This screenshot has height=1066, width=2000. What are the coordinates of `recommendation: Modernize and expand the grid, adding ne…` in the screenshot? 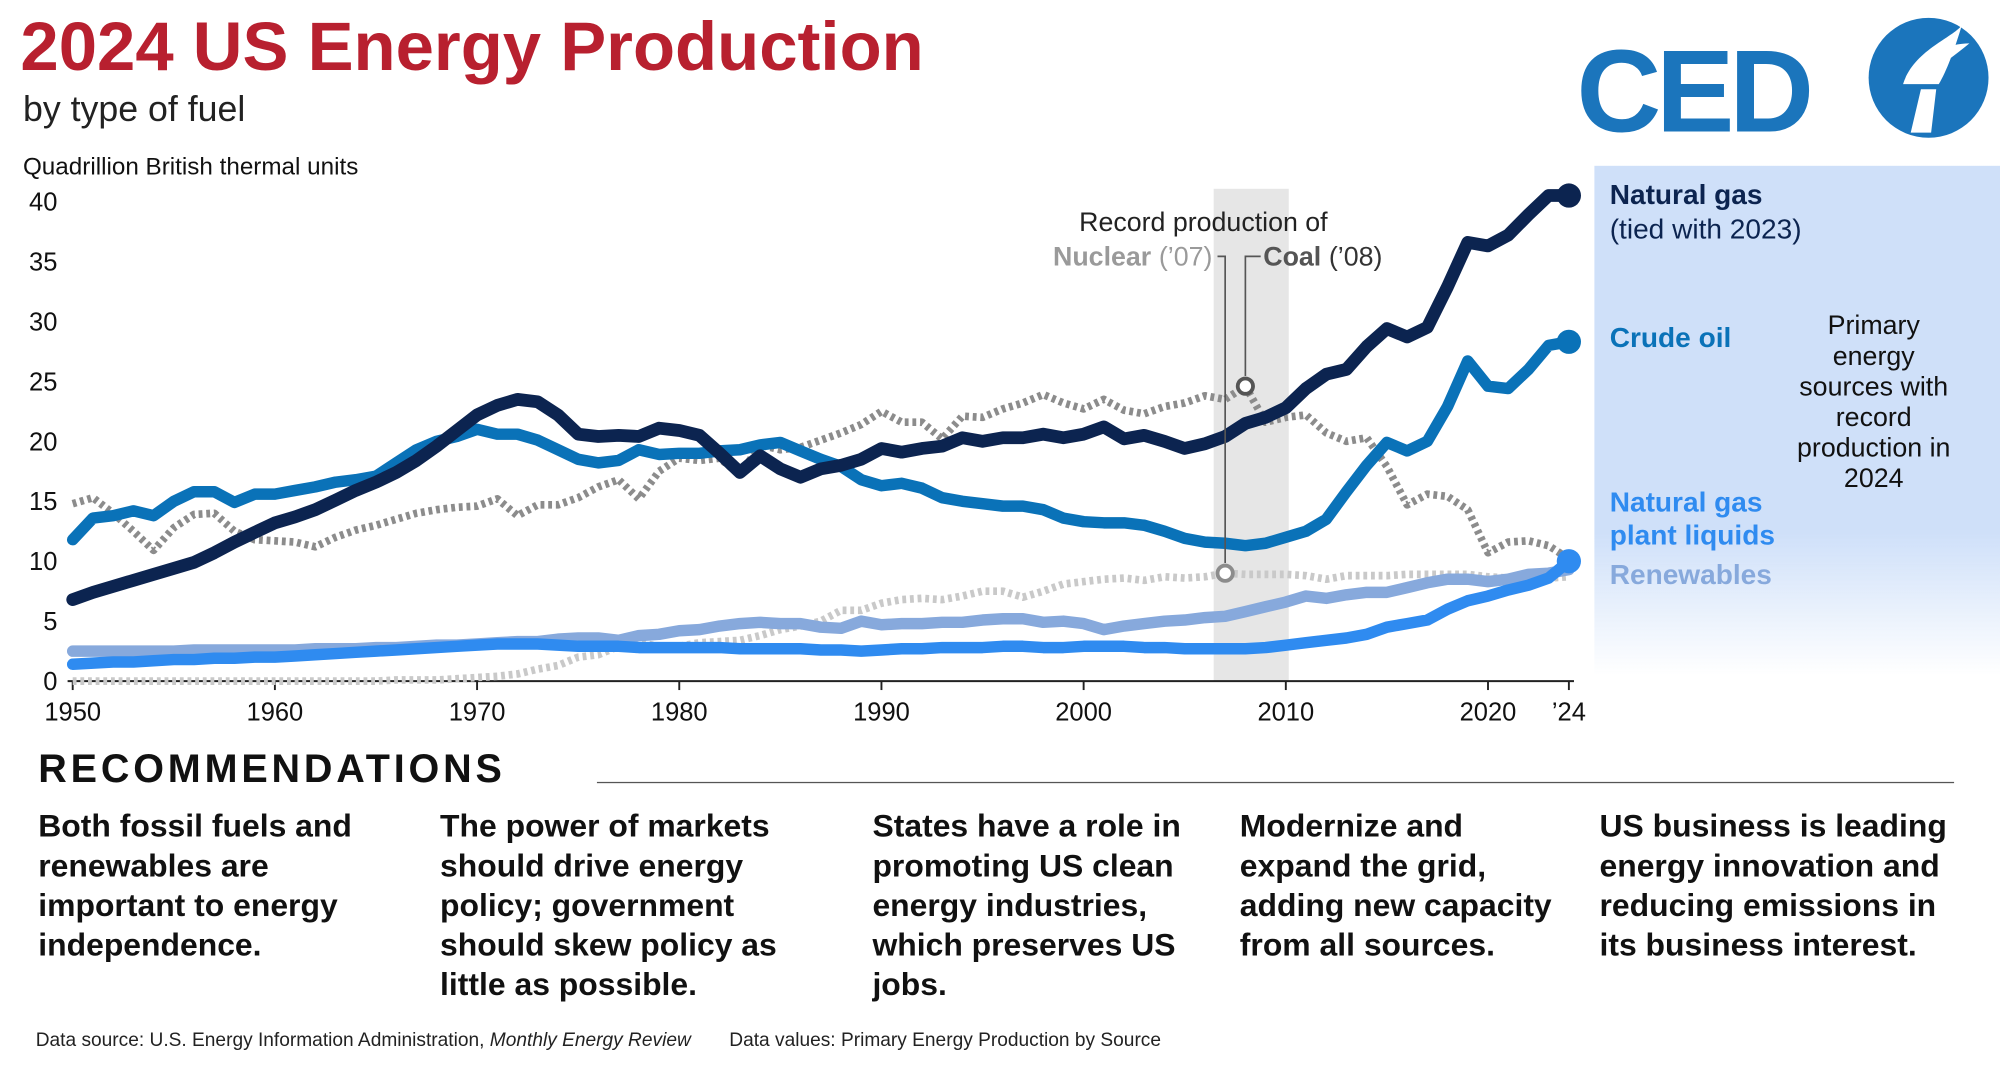 It's located at (1395, 886).